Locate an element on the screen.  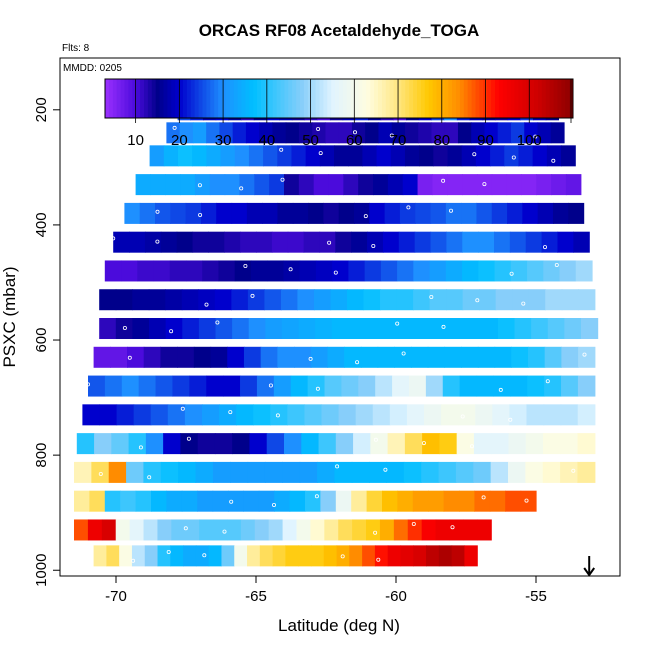
colorbar-tick-label: 80 is located at coordinates (441, 140).